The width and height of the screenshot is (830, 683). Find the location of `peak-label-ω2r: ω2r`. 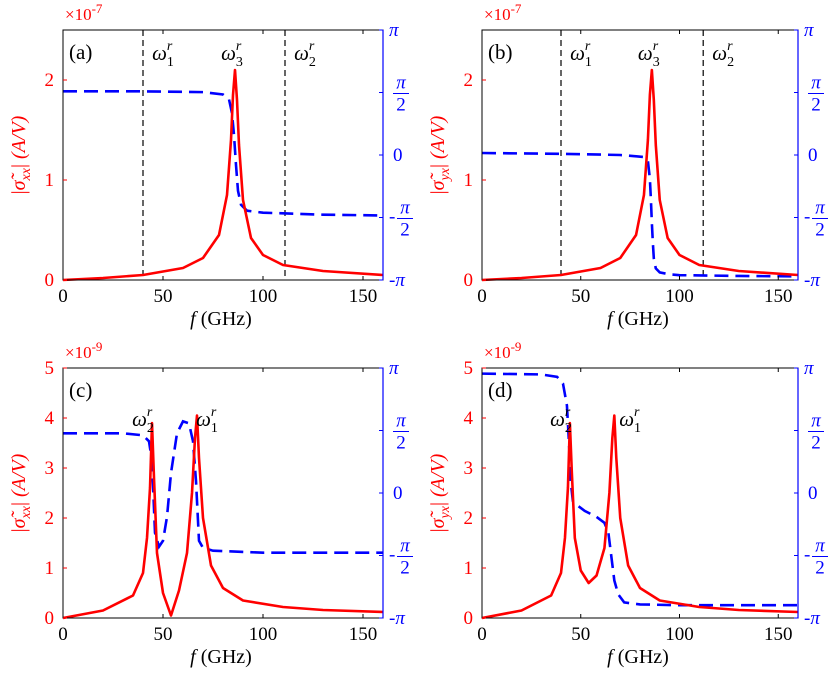

peak-label-ω2r: ω2r is located at coordinates (561, 420).